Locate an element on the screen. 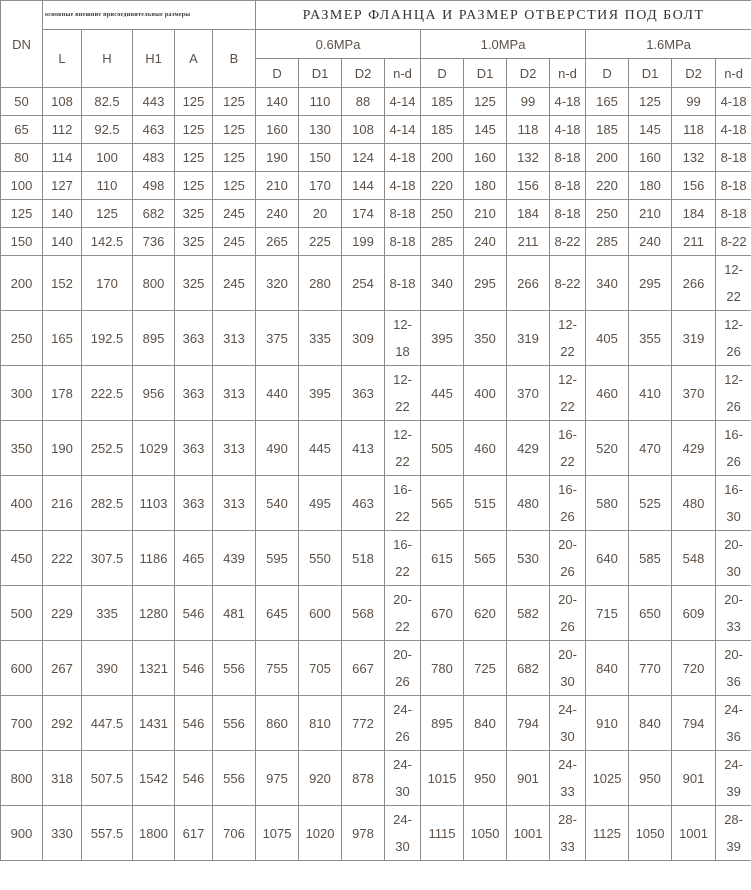 This screenshot has width=751, height=890. table-cell: 363 is located at coordinates (193, 393).